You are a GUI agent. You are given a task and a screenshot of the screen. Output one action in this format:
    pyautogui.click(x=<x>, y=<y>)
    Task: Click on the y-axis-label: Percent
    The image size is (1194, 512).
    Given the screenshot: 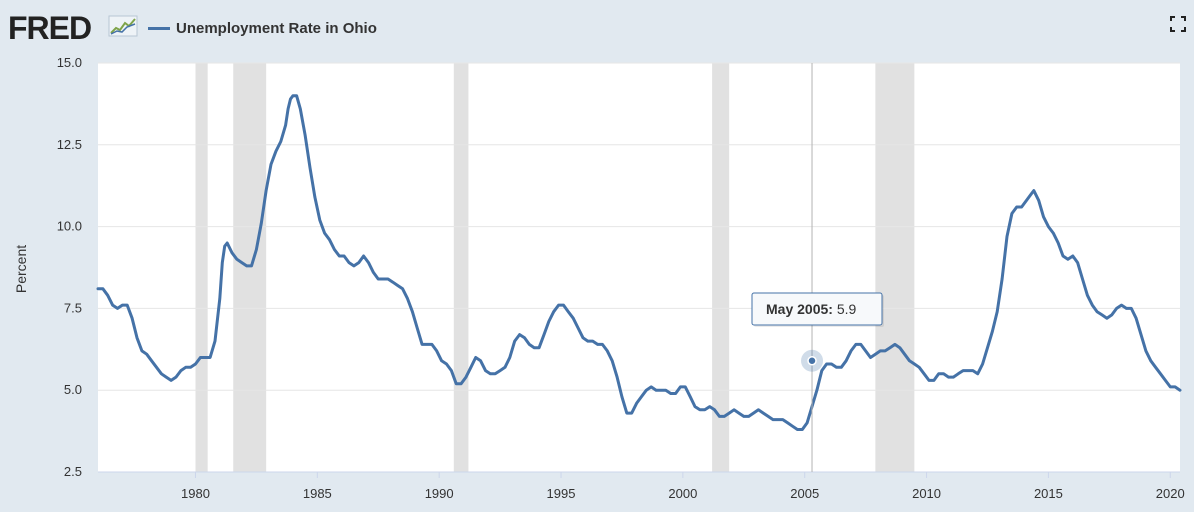 What is the action you would take?
    pyautogui.click(x=21, y=269)
    